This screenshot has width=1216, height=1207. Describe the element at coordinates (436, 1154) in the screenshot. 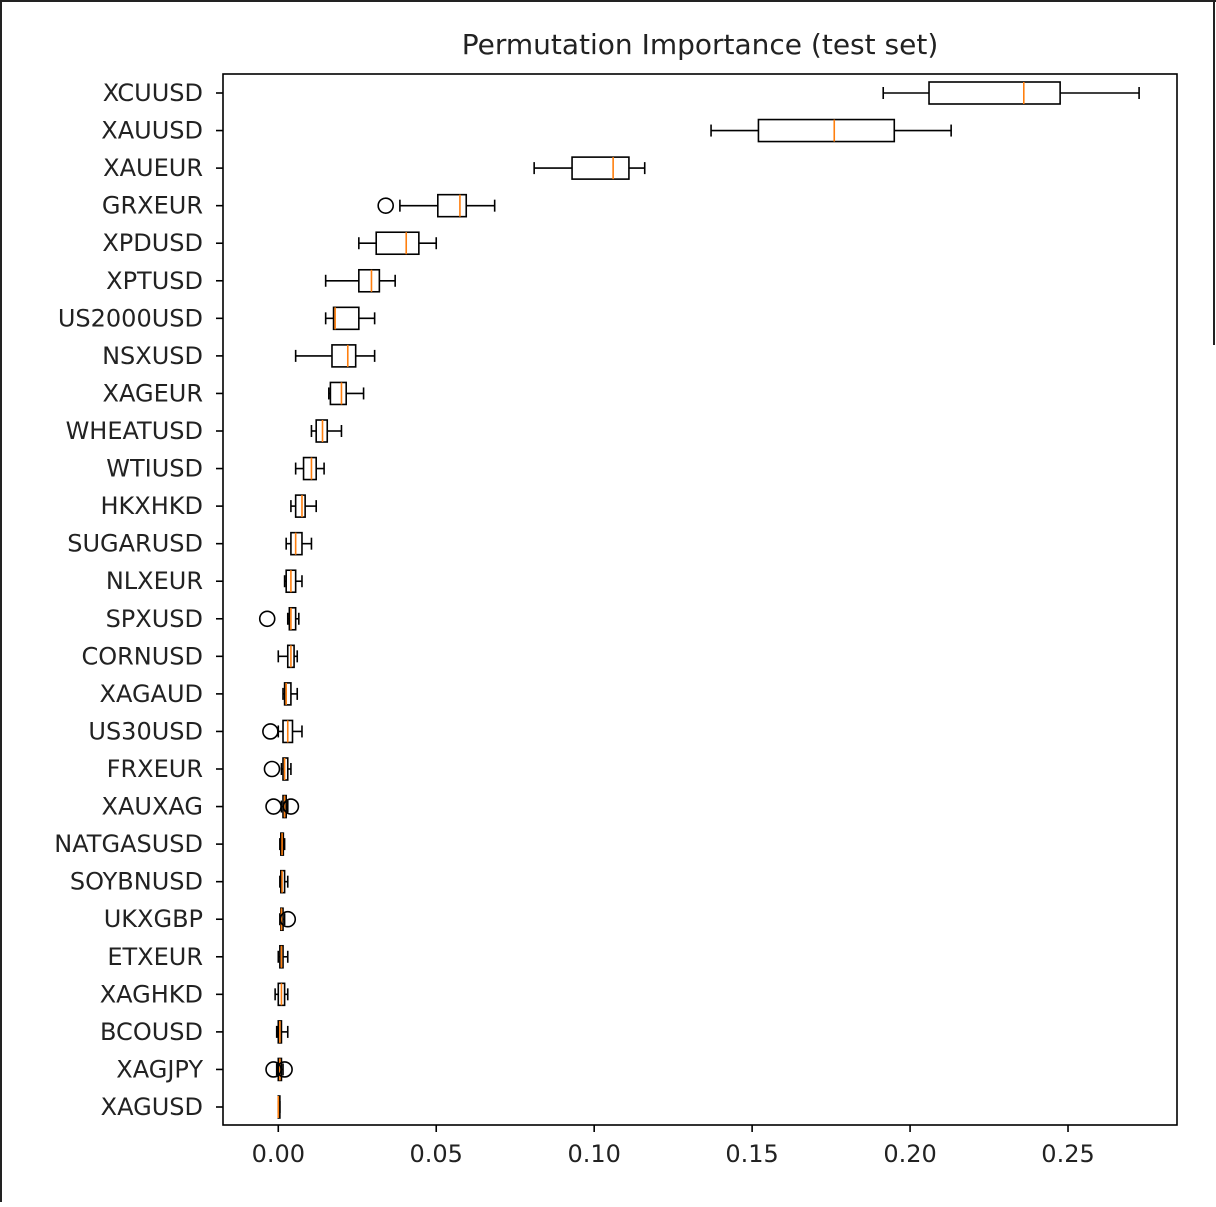

I see `xtick-label-1: 0.05` at that location.